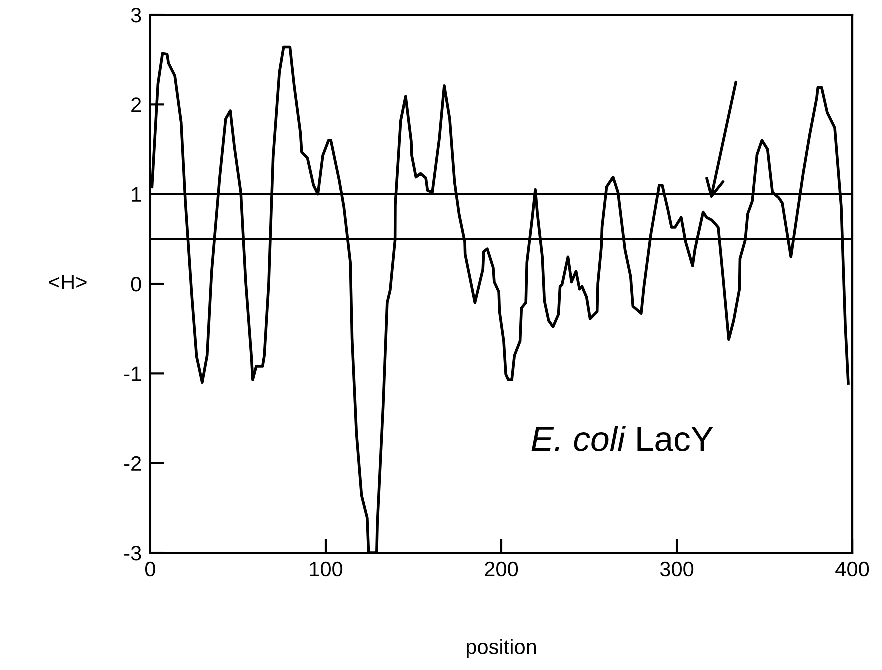 Image resolution: width=882 pixels, height=670 pixels. Describe the element at coordinates (133, 553) in the screenshot. I see `y-tick-label: -3` at that location.